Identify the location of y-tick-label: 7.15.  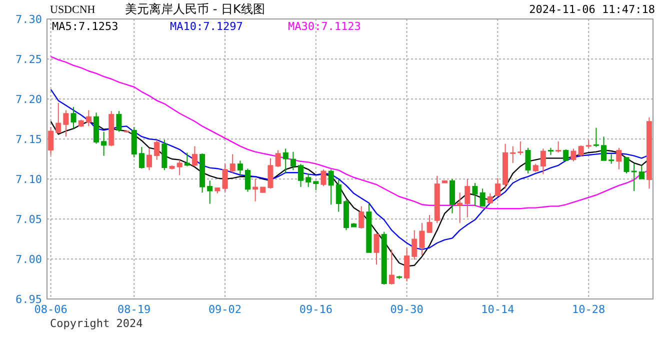
(29, 139).